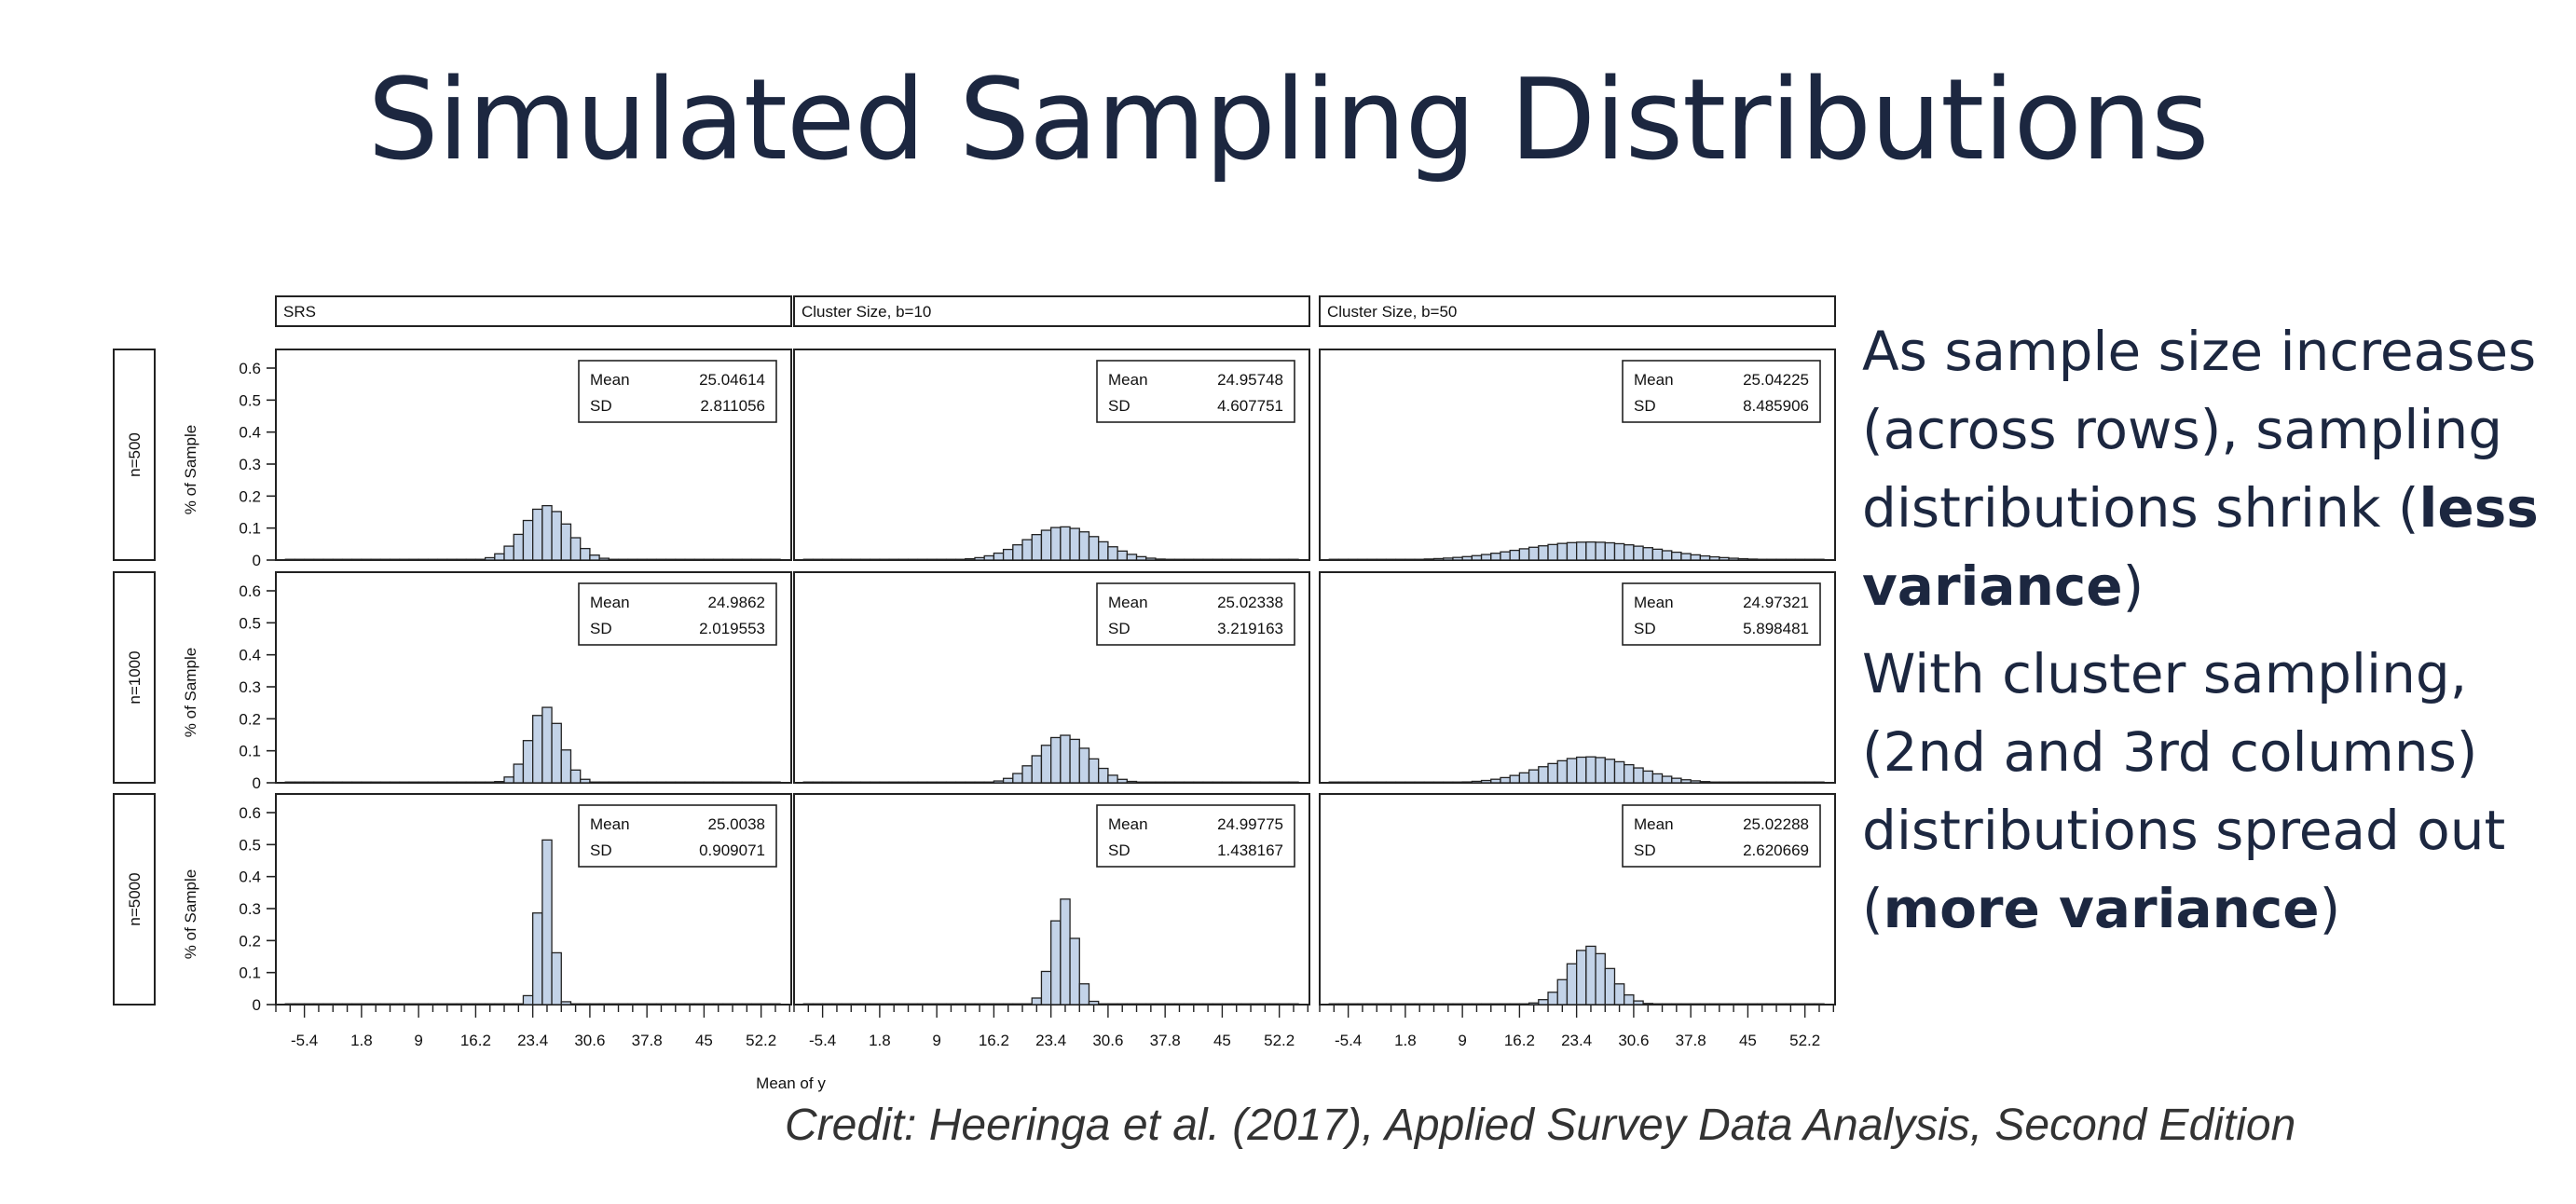 The image size is (2576, 1204). Describe the element at coordinates (1645, 850) in the screenshot. I see `stats-sd-label: SD` at that location.